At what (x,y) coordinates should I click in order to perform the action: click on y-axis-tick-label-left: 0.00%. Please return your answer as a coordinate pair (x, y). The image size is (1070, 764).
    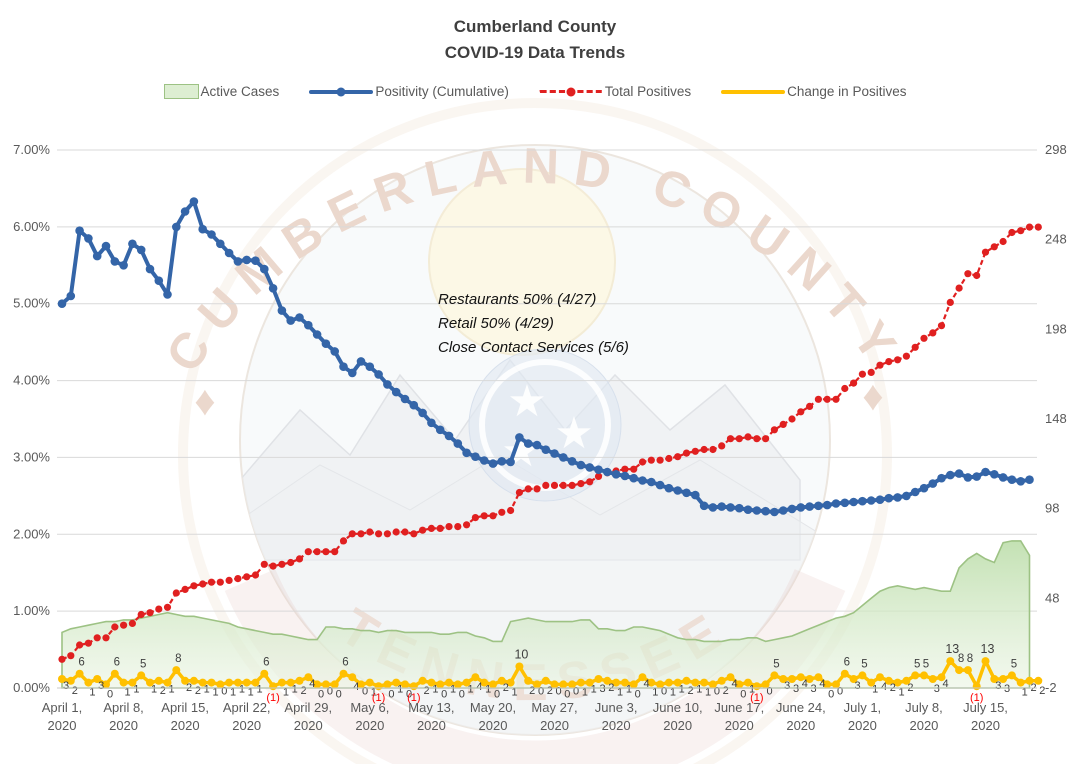
    Looking at the image, I should click on (31, 687).